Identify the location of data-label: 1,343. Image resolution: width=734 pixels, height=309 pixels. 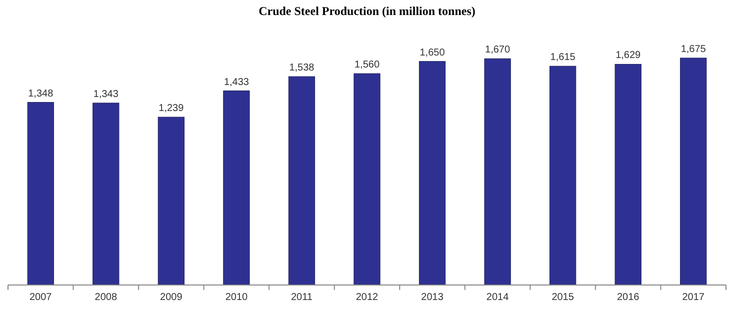
(106, 94).